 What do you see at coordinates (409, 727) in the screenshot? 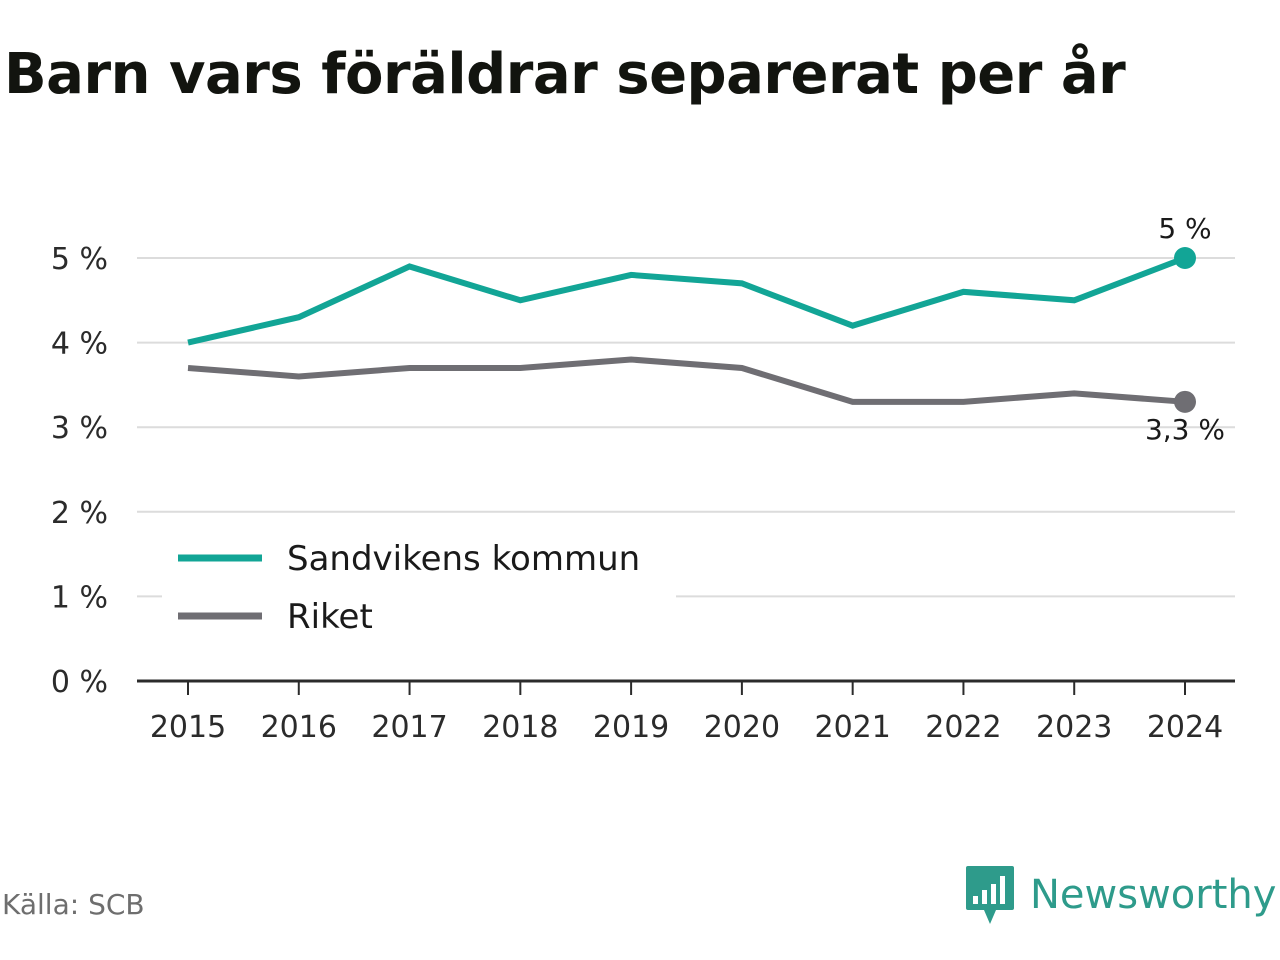
I see `x-tick-label: 2017` at bounding box center [409, 727].